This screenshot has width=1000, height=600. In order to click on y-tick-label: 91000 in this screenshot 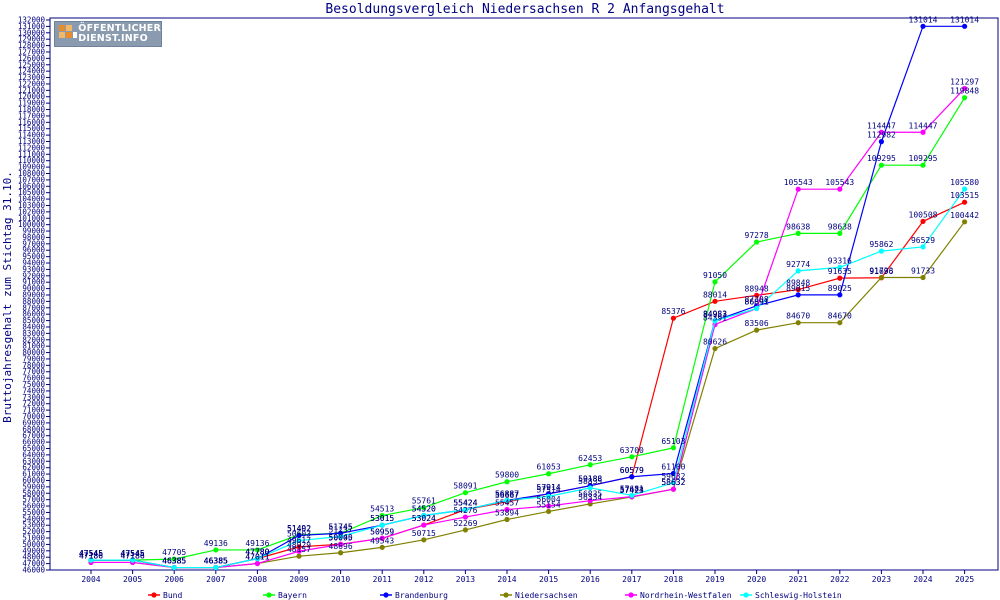, I will do `click(33, 282)`.